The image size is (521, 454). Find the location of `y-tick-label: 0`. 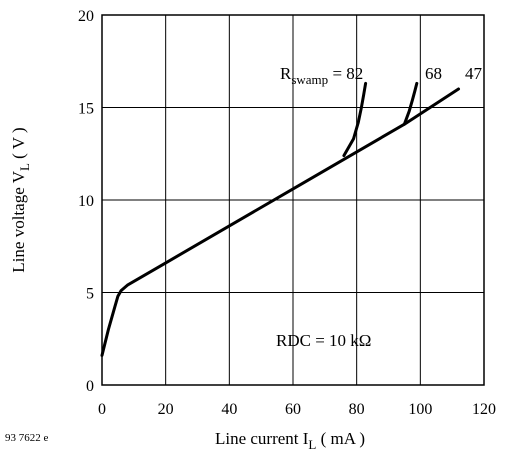

y-tick-label: 0 is located at coordinates (90, 386).